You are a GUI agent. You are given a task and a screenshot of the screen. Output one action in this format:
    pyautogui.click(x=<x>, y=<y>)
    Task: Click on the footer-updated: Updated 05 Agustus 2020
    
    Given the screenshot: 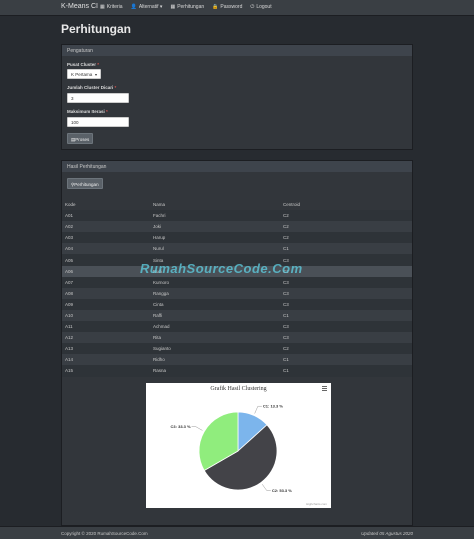 What is the action you would take?
    pyautogui.click(x=387, y=533)
    